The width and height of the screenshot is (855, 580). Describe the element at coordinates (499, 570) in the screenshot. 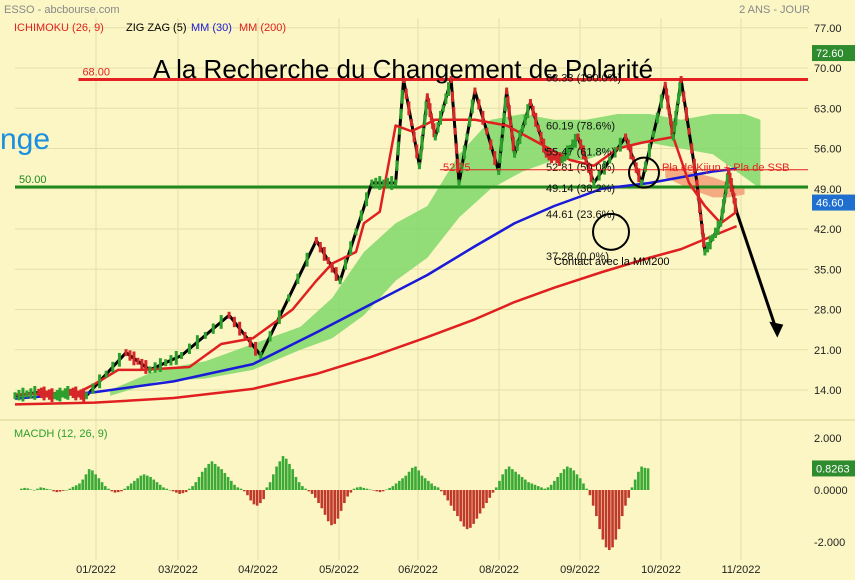

I see `x-tick-label: 08/2022` at that location.